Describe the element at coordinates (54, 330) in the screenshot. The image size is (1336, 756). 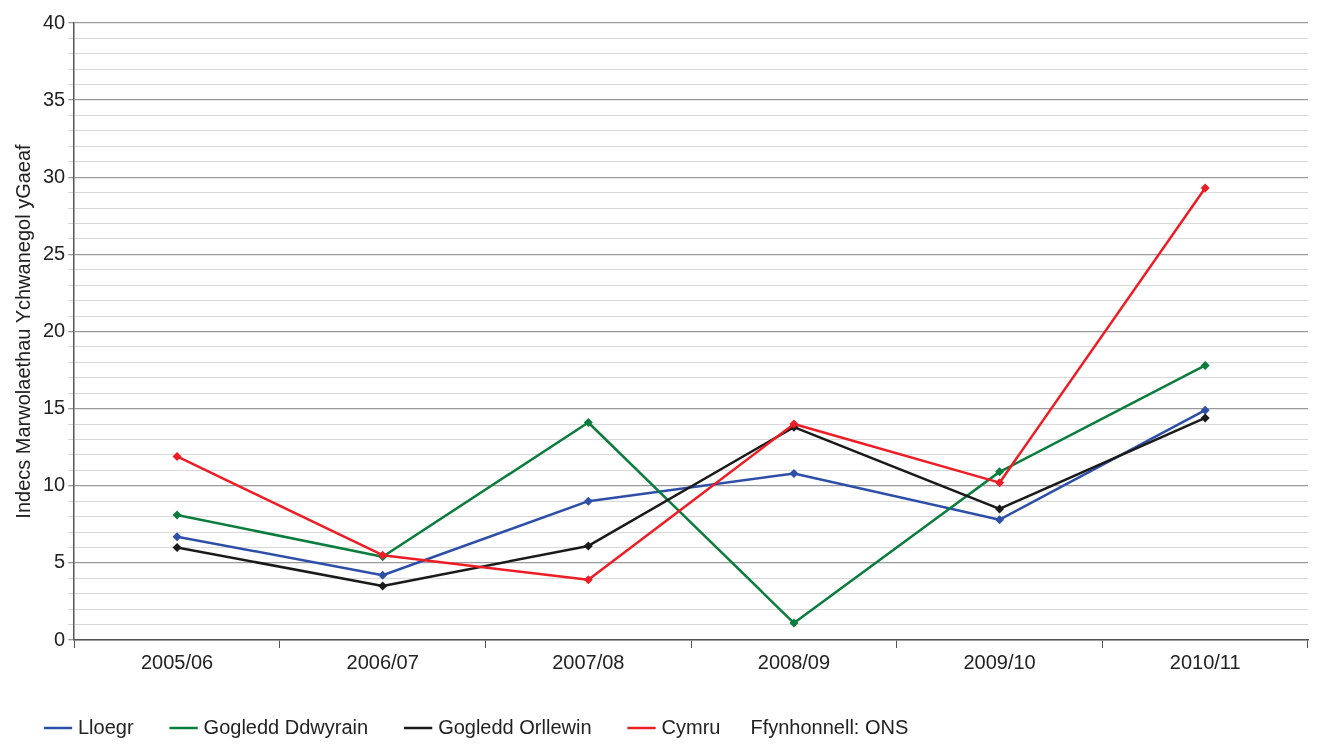
I see `y-tick-label: 20` at that location.